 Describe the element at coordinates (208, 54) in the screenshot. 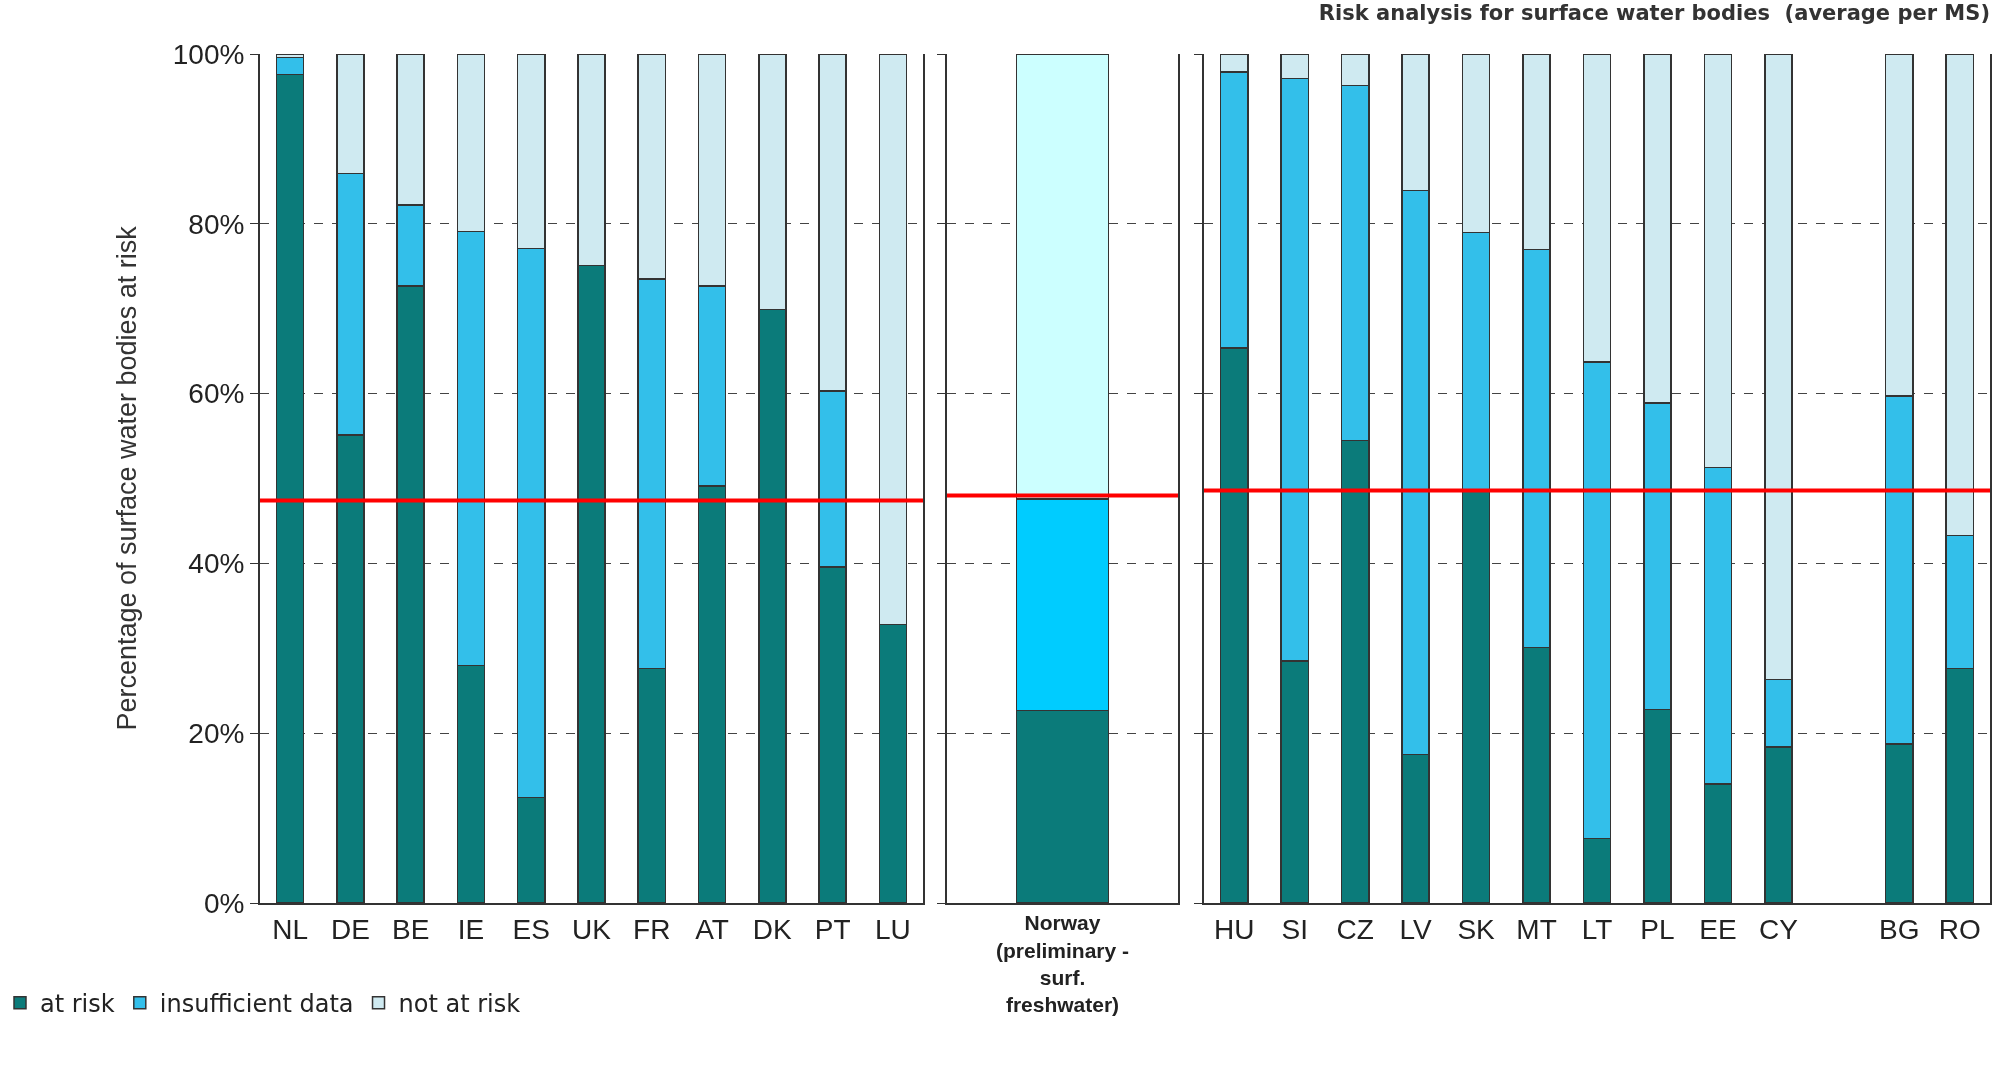

I see `y-tick-label: 100%` at that location.